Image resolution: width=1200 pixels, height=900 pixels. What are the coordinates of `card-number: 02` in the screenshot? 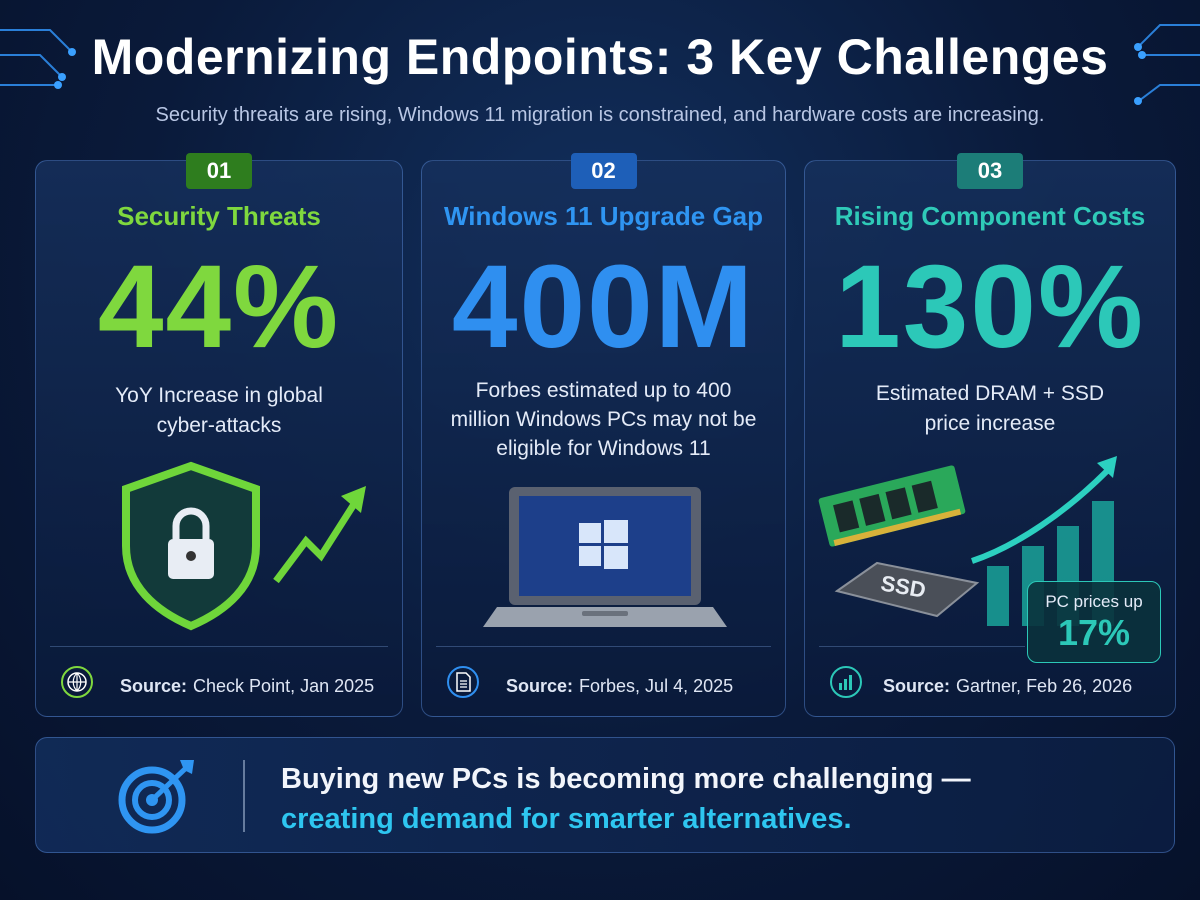 It's located at (603, 171).